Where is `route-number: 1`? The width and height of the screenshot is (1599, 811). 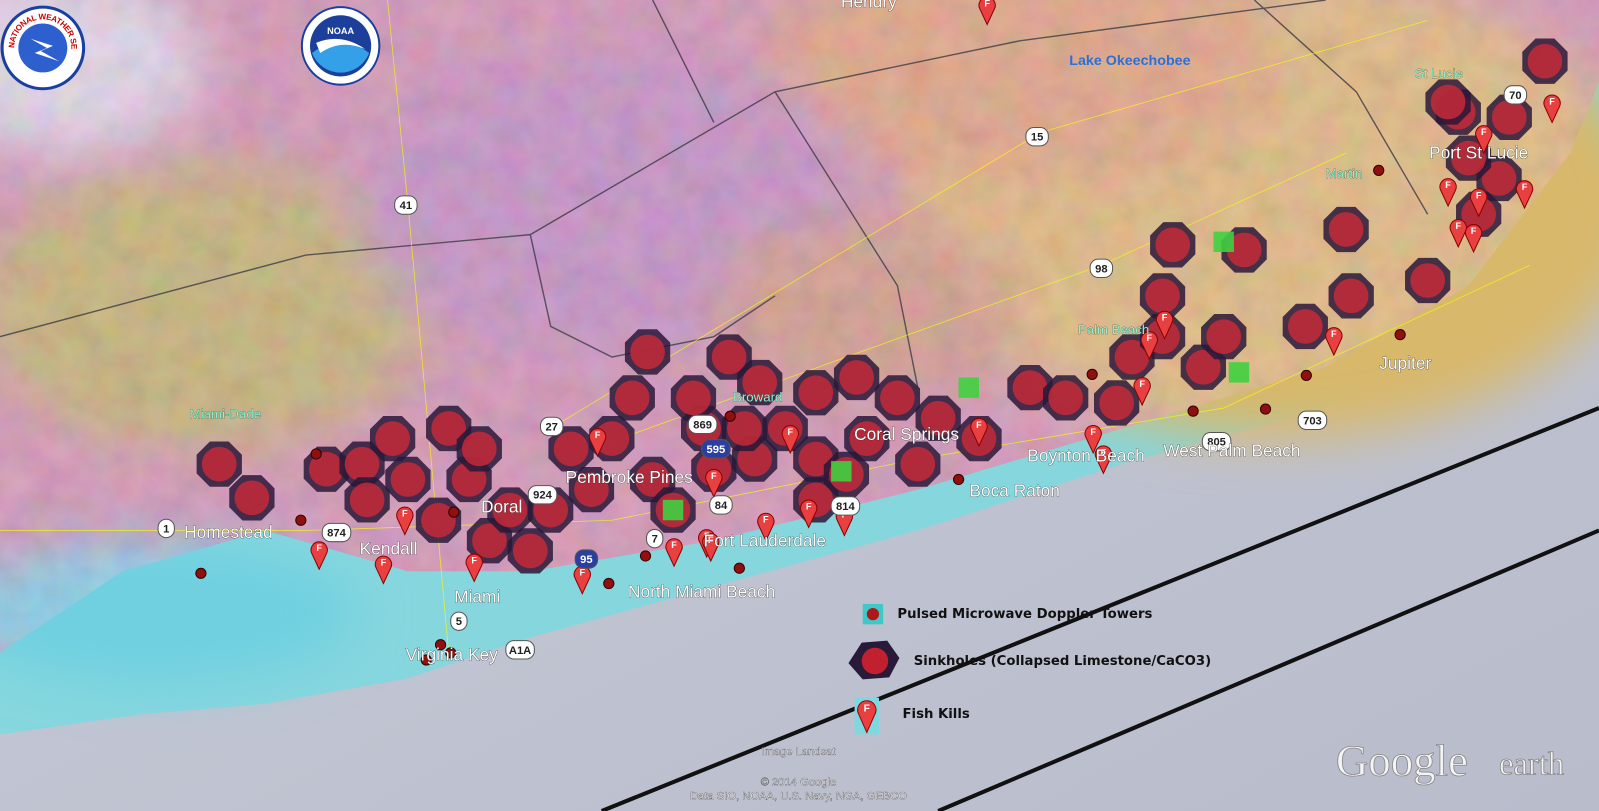 route-number: 1 is located at coordinates (166, 529).